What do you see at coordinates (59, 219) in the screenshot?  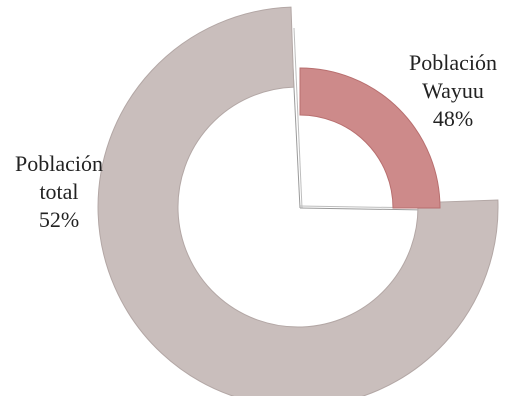 I see `label-total-percent: 52%` at bounding box center [59, 219].